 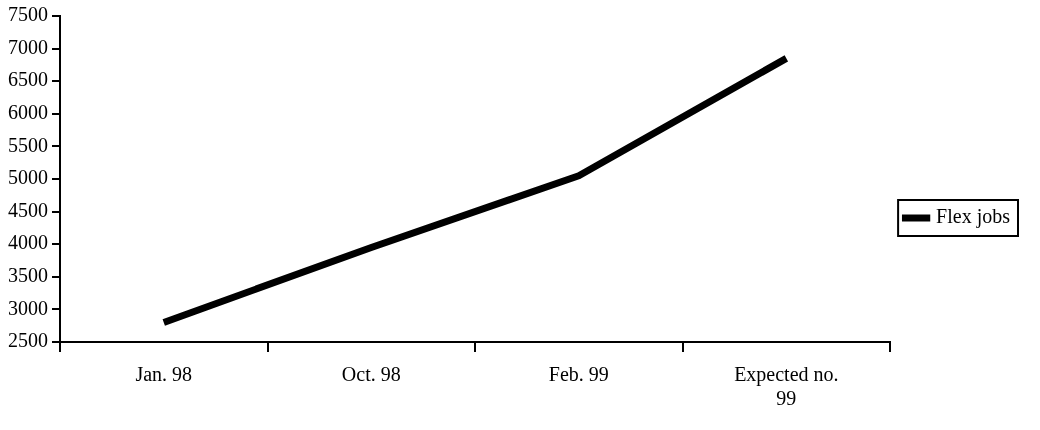 What do you see at coordinates (28, 242) in the screenshot?
I see `y-tick-label: 4000` at bounding box center [28, 242].